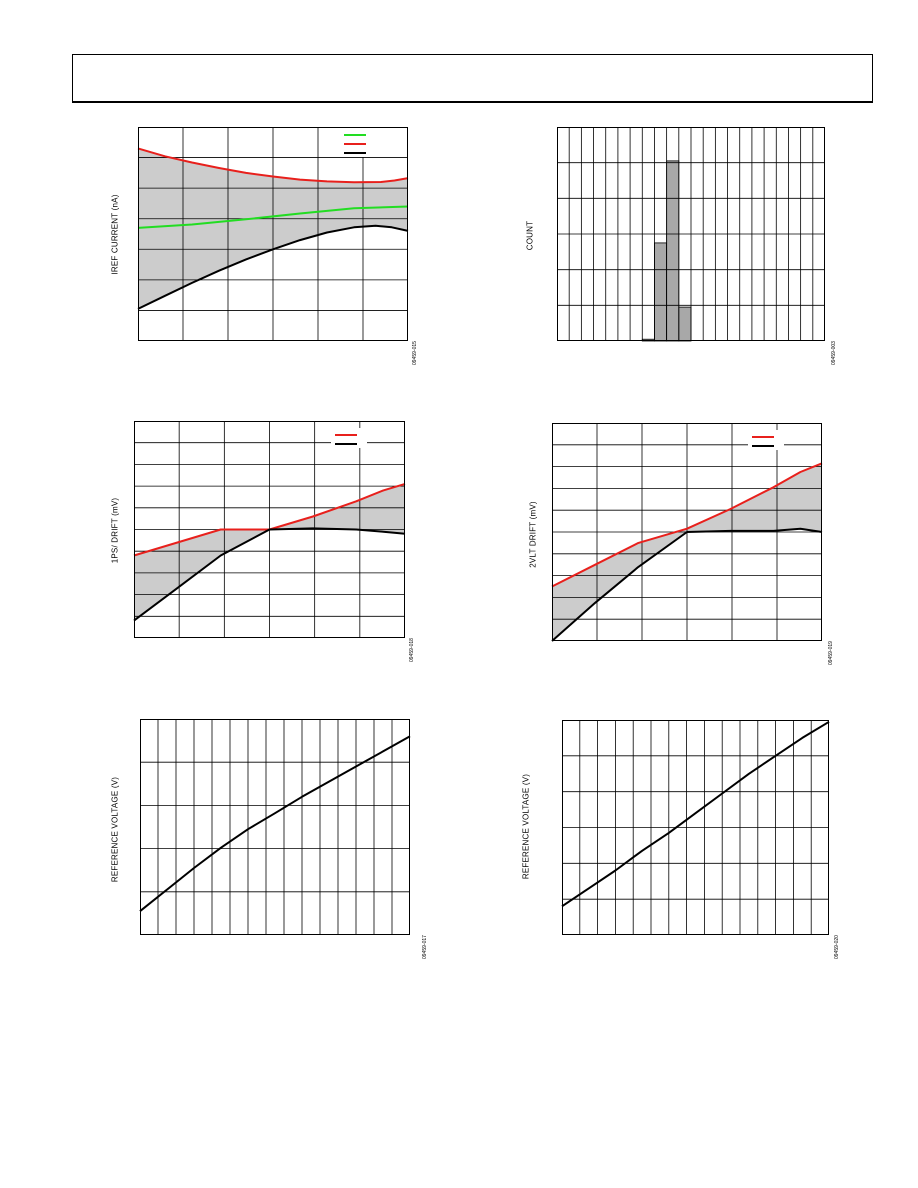 The image size is (918, 1188). I want to click on figure-id: 09459-019, so click(831, 653).